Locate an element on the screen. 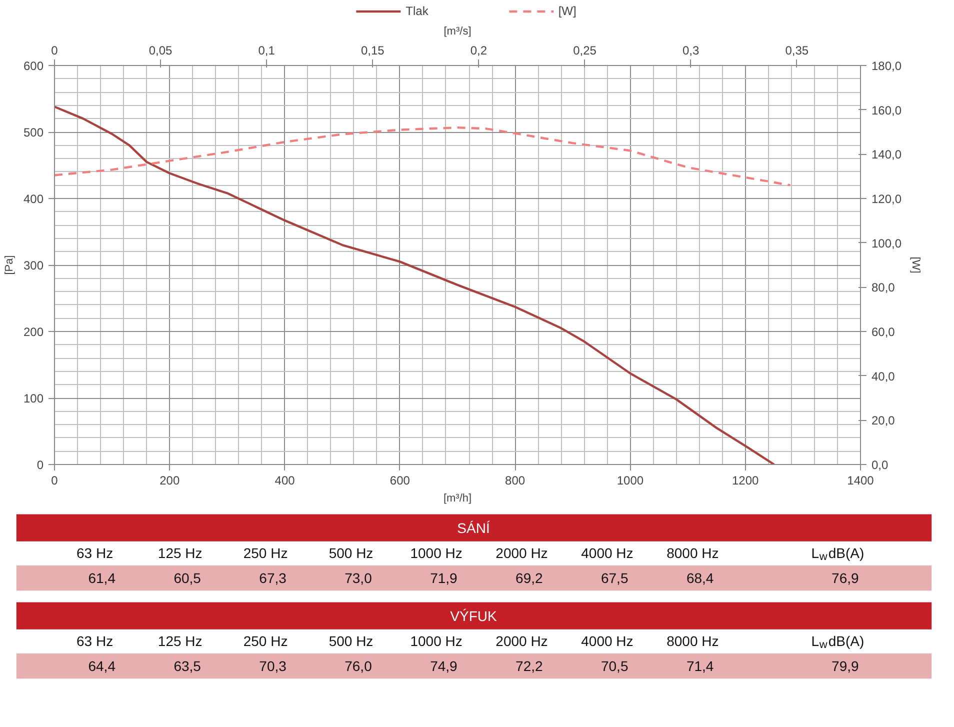 The width and height of the screenshot is (954, 727). x2-tick-label: 0,05 is located at coordinates (160, 51).